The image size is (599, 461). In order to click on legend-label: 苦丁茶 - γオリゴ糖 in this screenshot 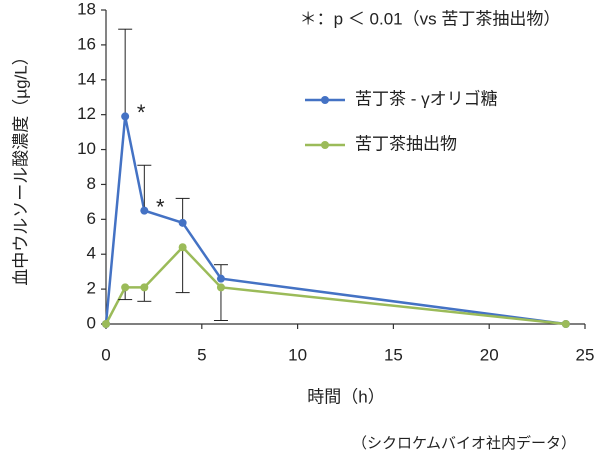, I will do `click(426, 98)`.